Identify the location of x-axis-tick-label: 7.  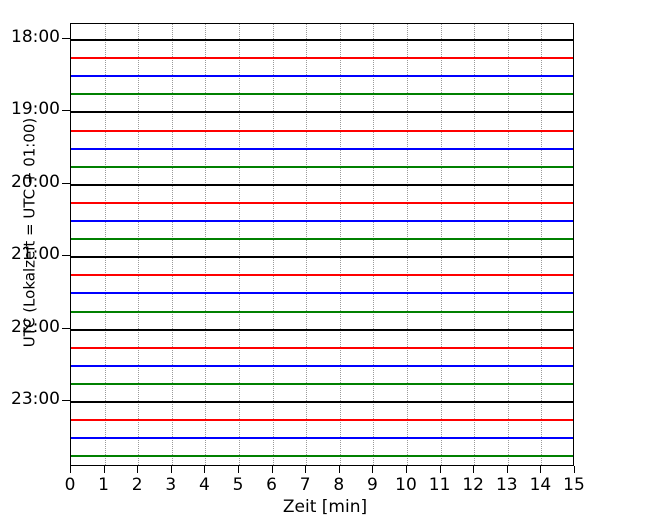
(305, 485).